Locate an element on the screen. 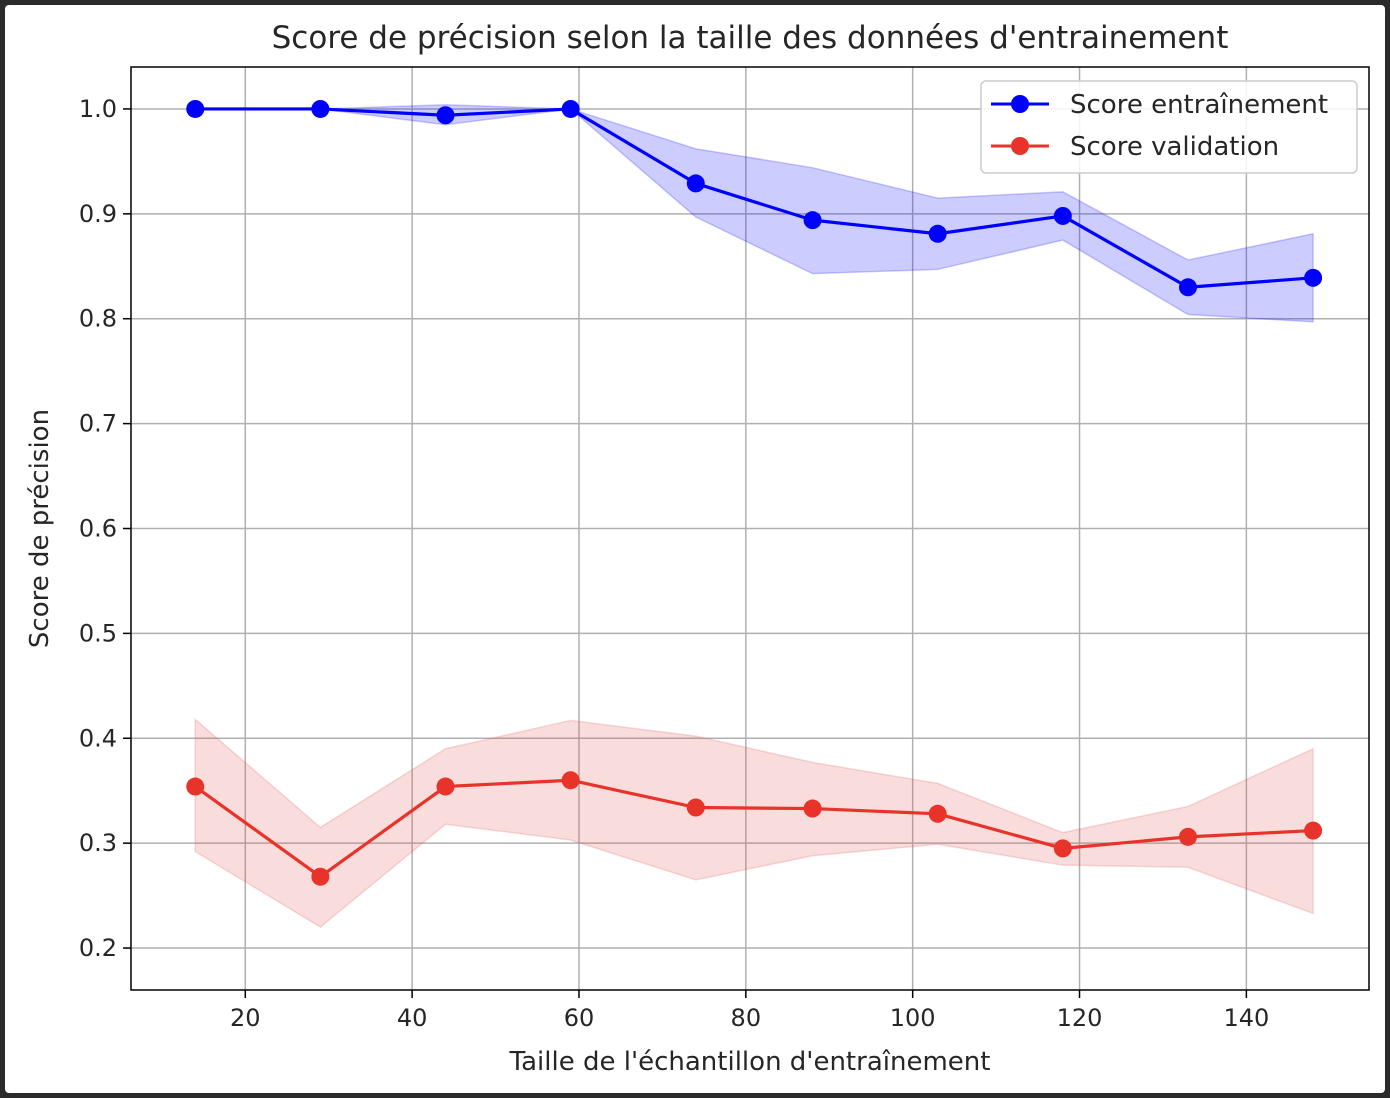 This screenshot has width=1390, height=1098. x-tick-label: 140 is located at coordinates (1246, 1018).